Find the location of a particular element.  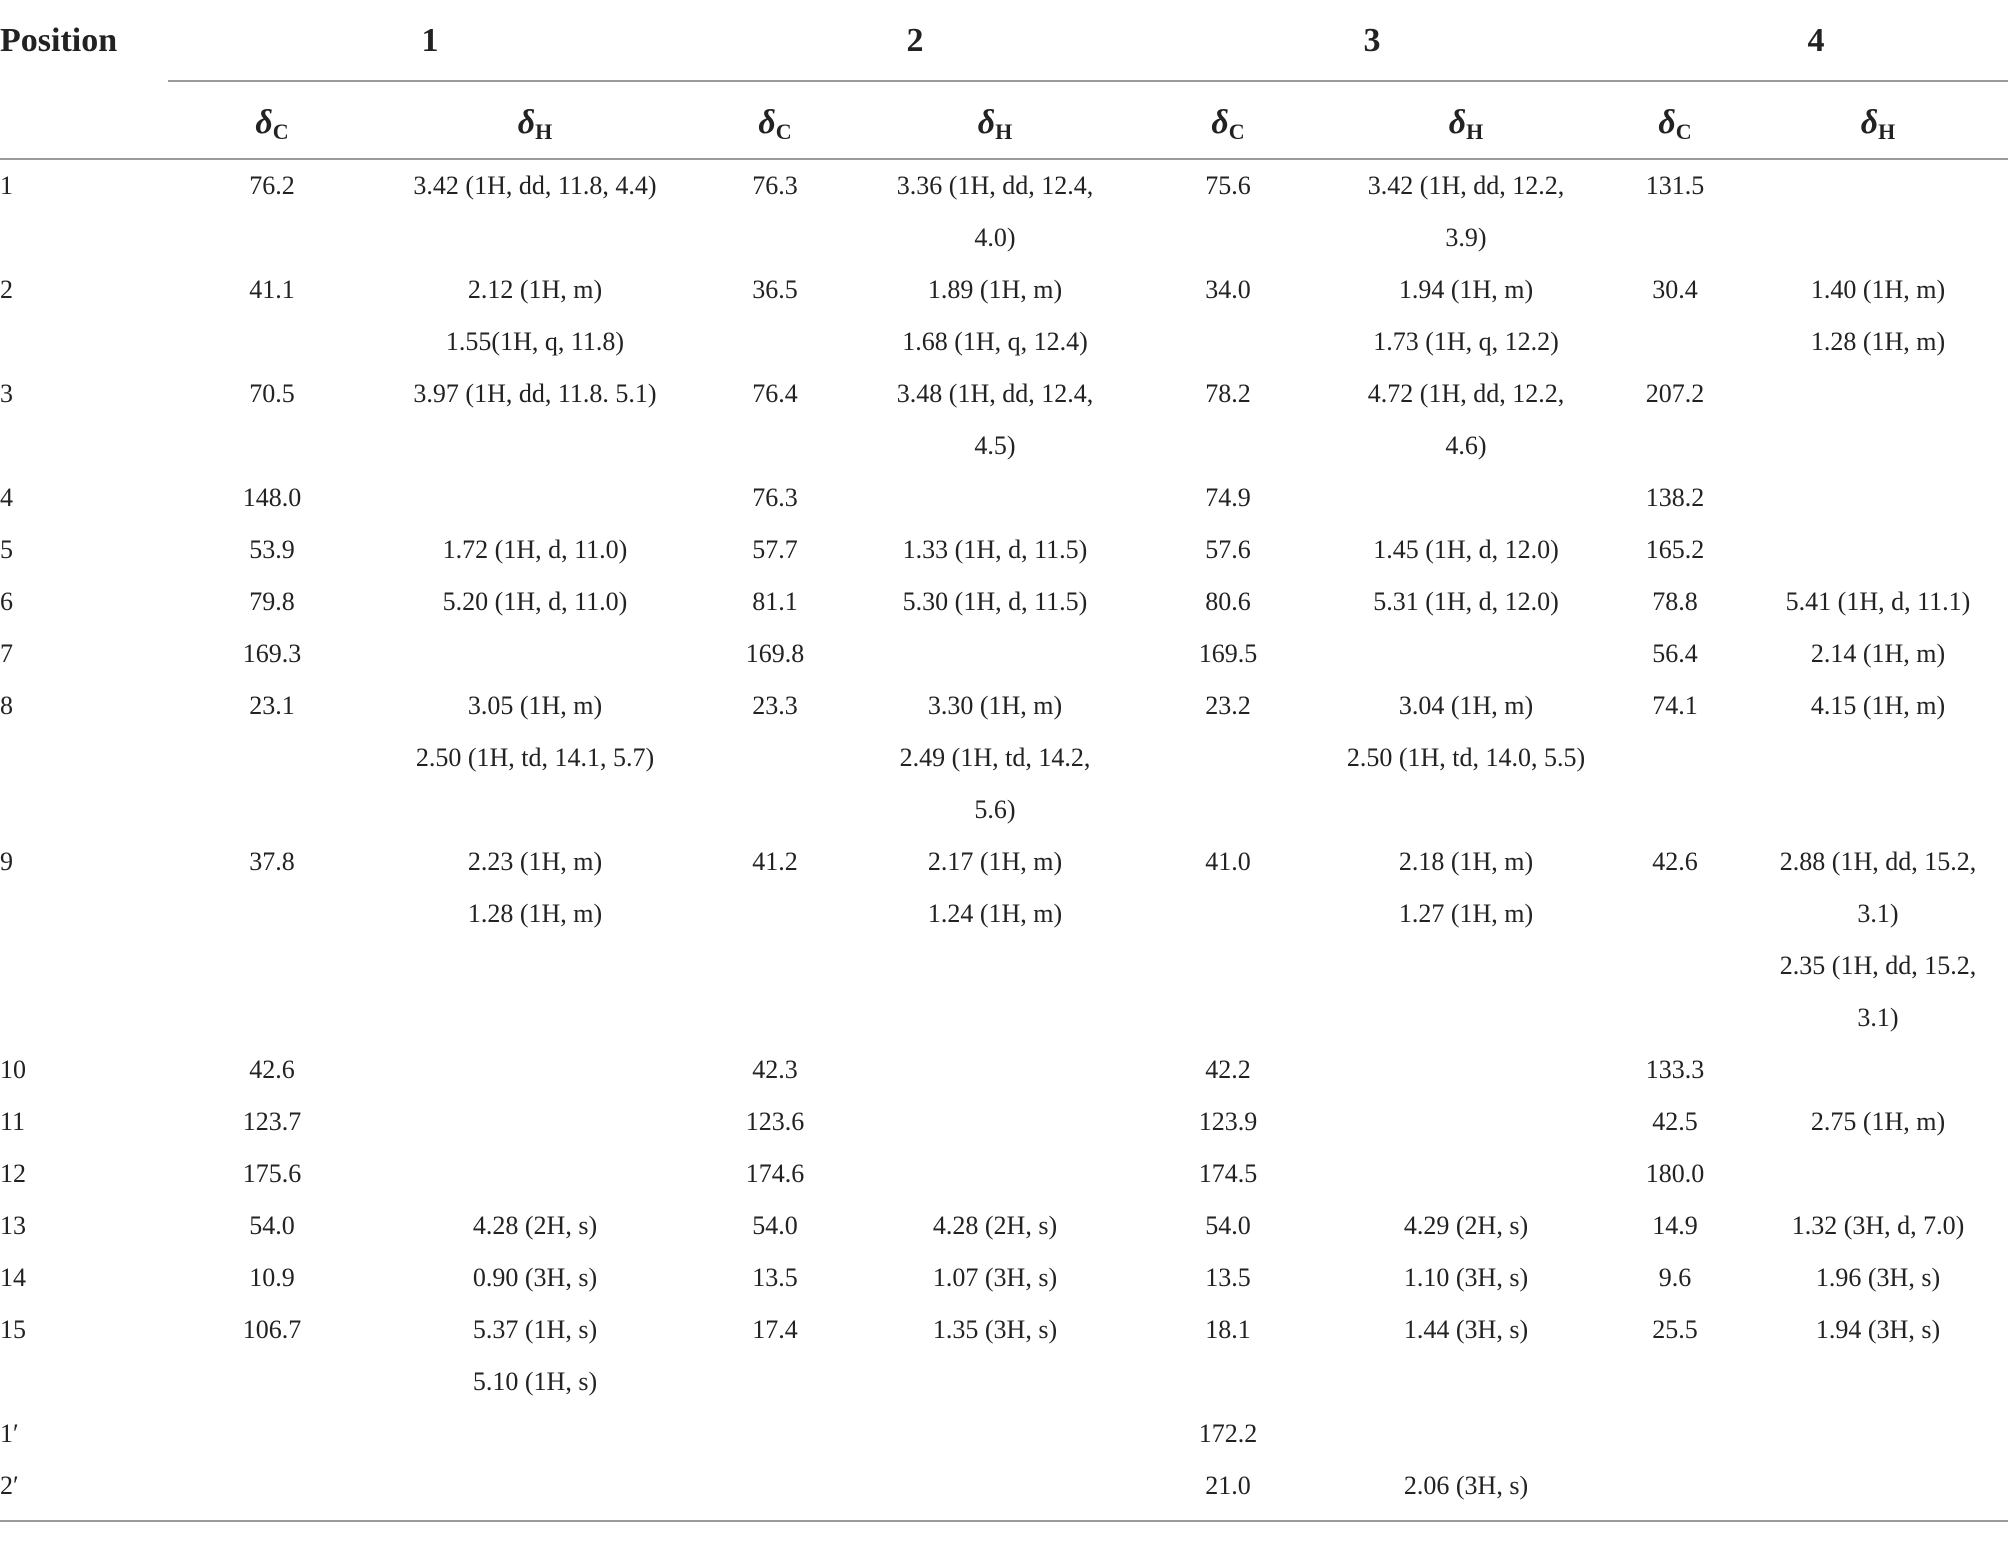

delta-h-cell: 2.35 (1H, dd, 15.2, is located at coordinates (1878, 965).